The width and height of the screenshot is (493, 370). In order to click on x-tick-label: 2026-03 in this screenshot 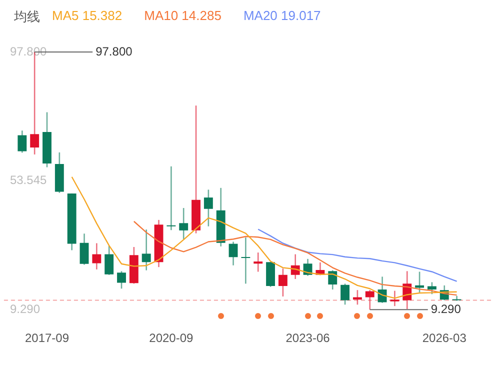, I will do `click(444, 338)`.